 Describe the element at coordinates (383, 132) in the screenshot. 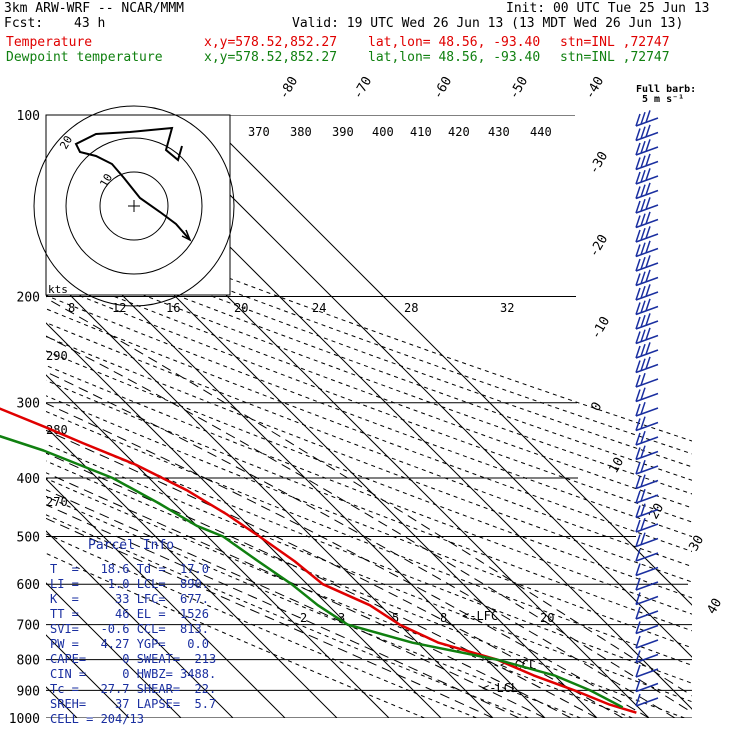

I see `theta-label: 400` at that location.